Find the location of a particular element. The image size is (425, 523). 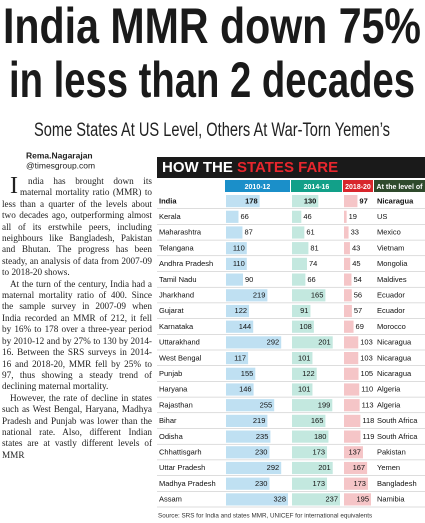

value: 33 is located at coordinates (355, 232).